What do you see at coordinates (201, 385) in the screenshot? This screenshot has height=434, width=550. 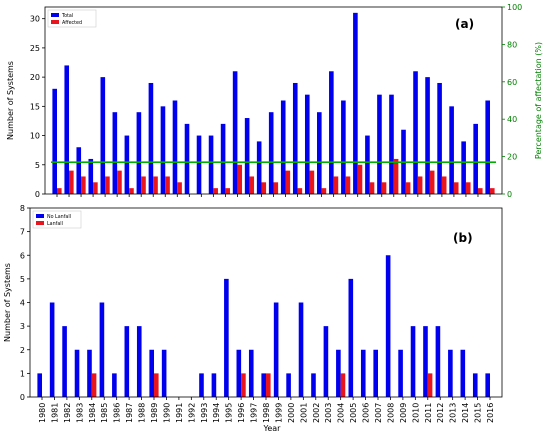 I see `bar-no-lanfall-1993` at bounding box center [201, 385].